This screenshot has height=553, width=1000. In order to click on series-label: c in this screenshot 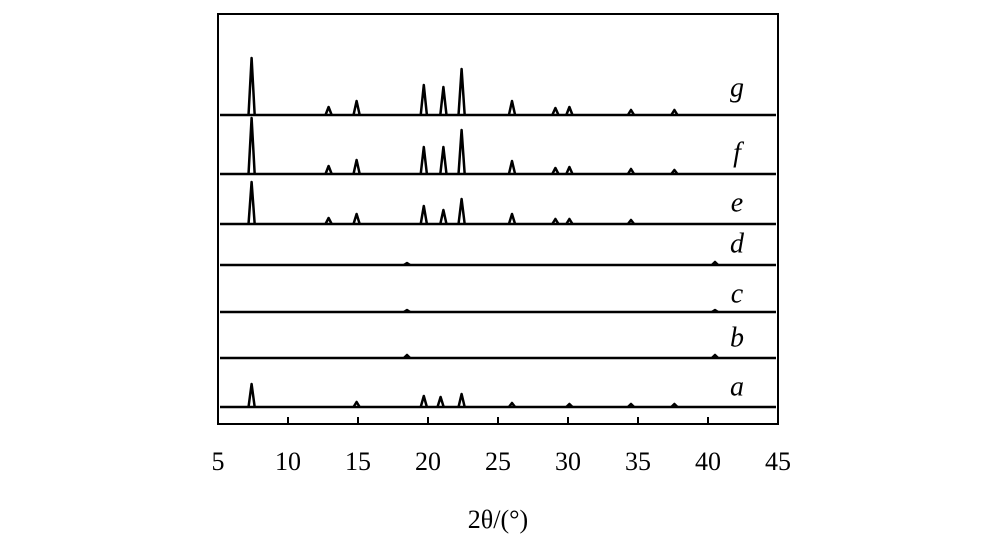, I will do `click(737, 293)`.